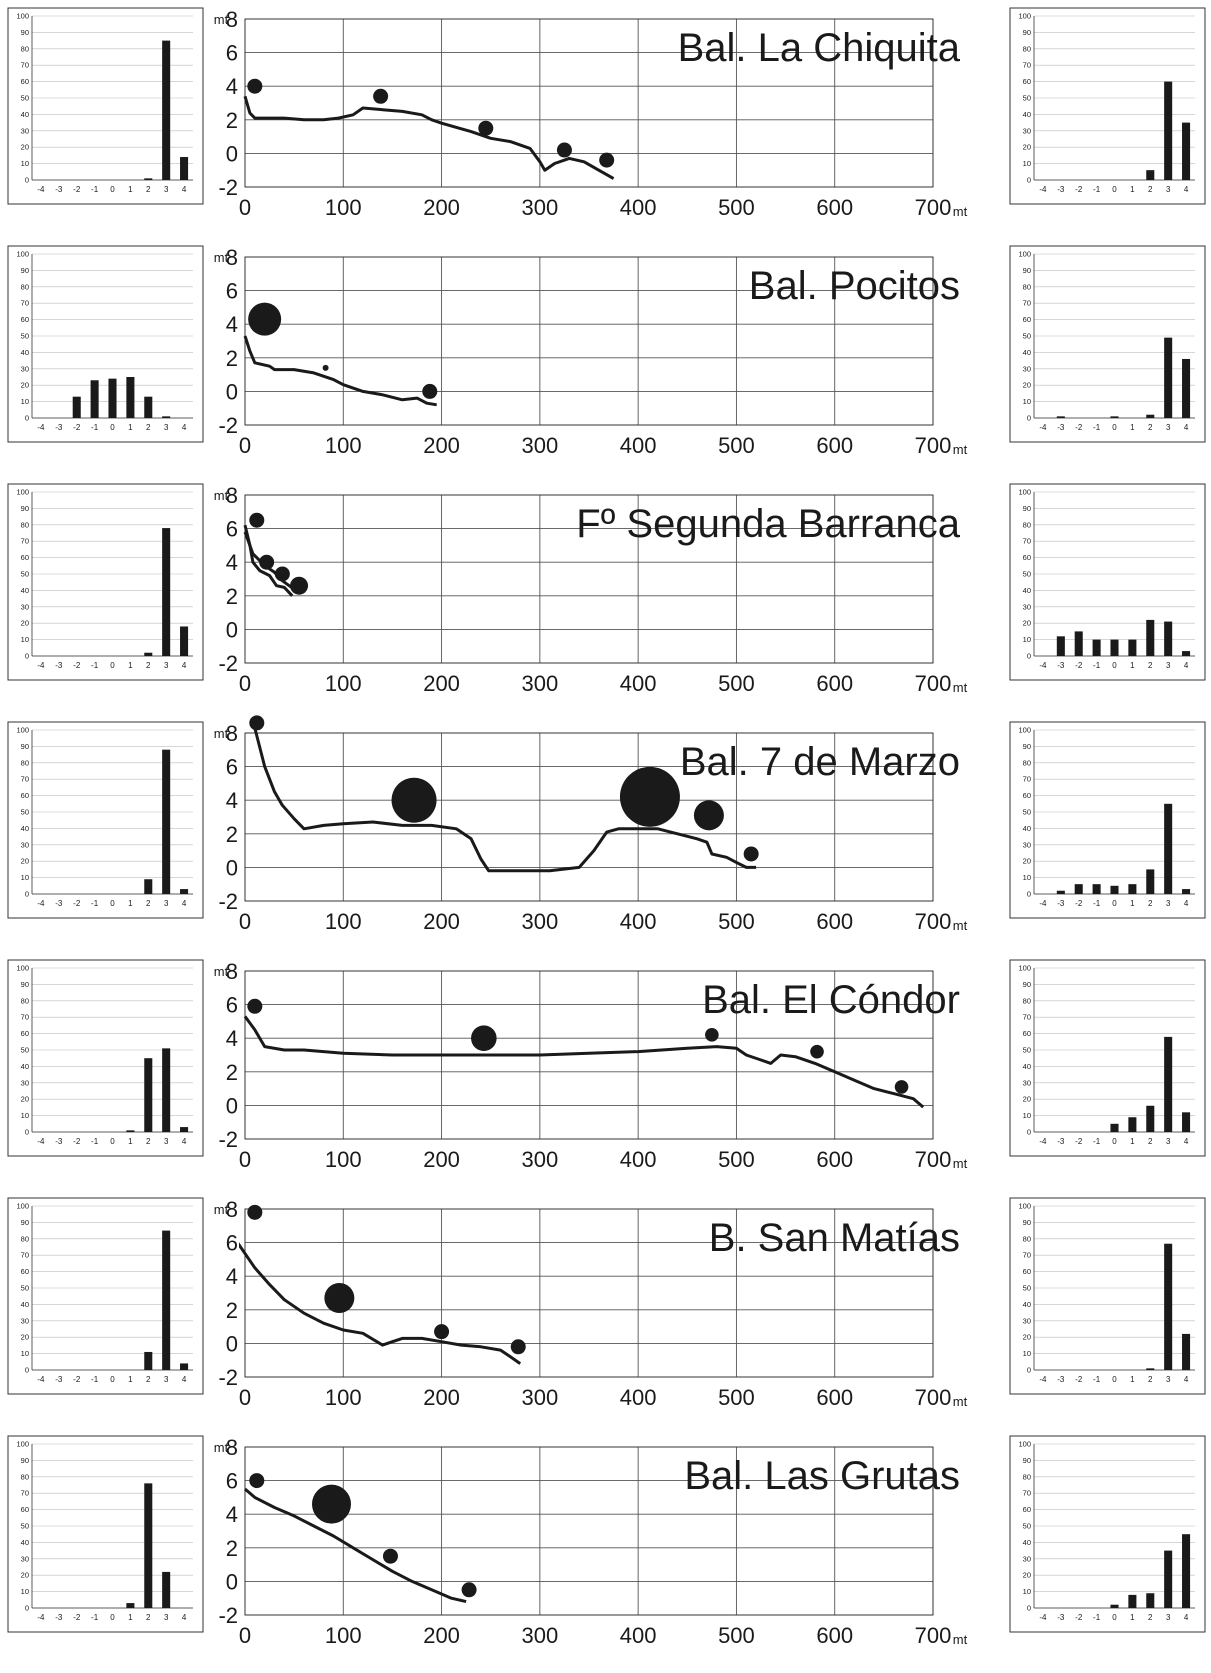  Describe the element at coordinates (505, 801) in the screenshot. I see `profile-line` at that location.